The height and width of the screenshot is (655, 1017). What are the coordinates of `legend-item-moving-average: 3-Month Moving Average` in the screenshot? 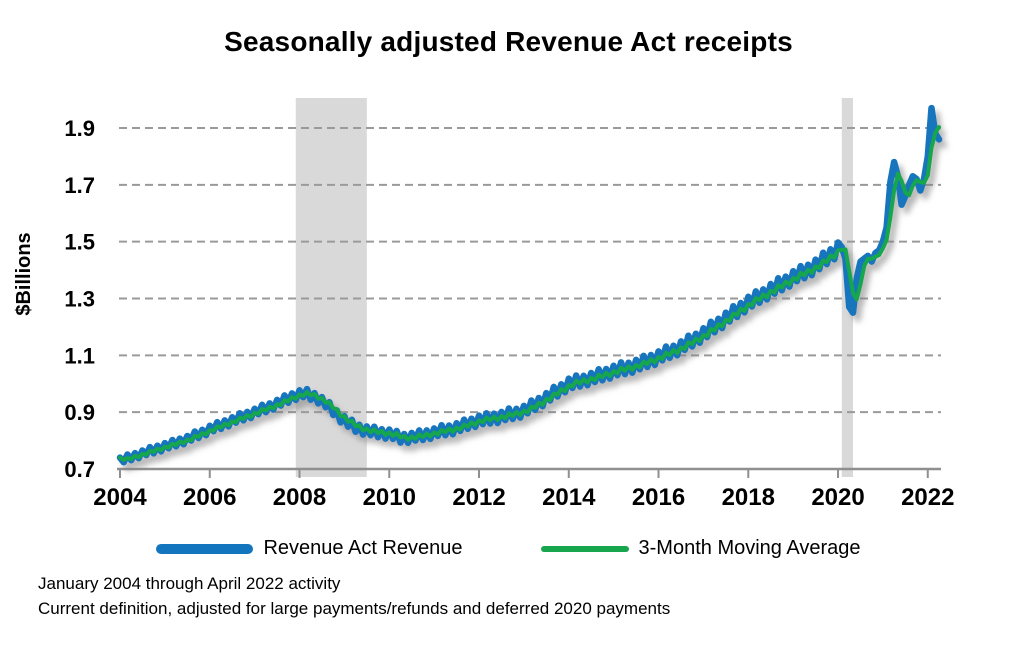 It's located at (700, 548).